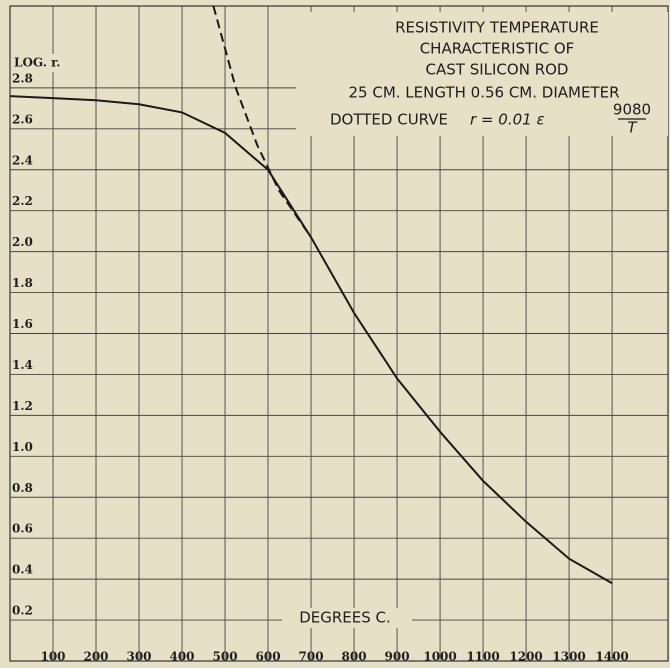 The image size is (670, 668). What do you see at coordinates (22, 365) in the screenshot?
I see `y-tick-label: 1.4` at bounding box center [22, 365].